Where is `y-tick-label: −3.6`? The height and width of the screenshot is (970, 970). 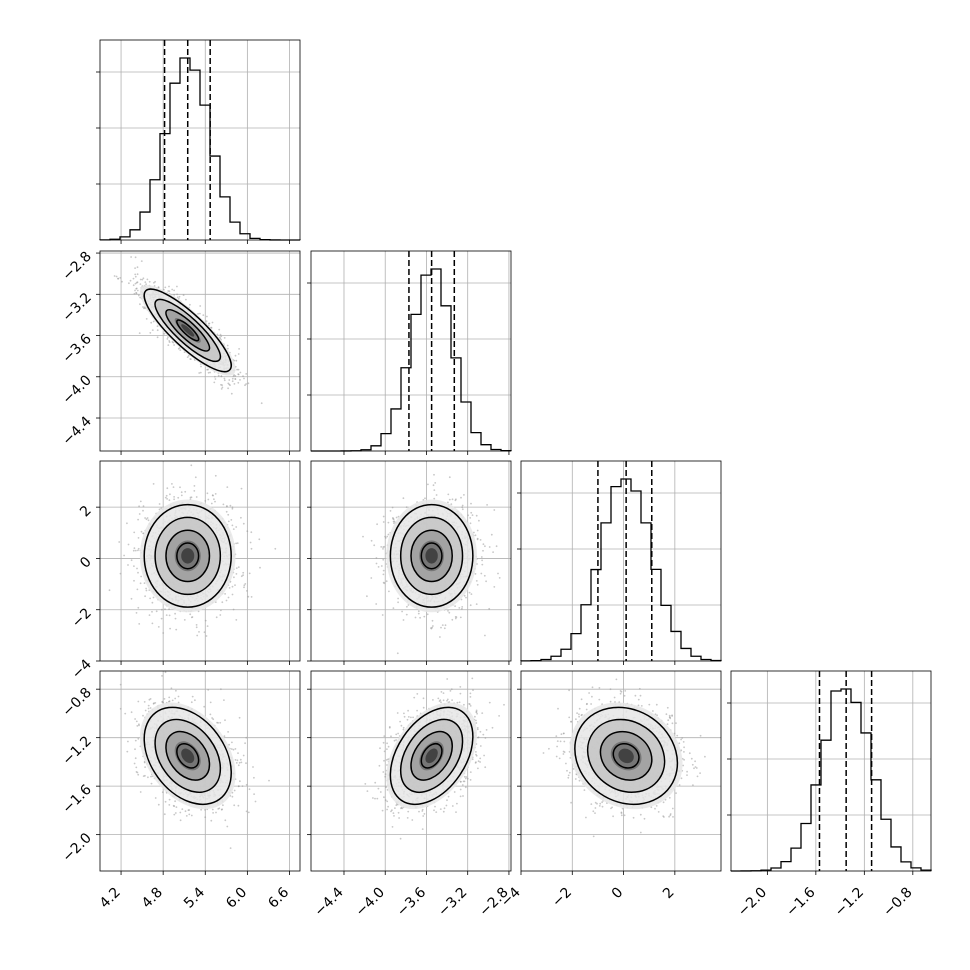
y-tick-label: −3.6 is located at coordinates (76, 348).